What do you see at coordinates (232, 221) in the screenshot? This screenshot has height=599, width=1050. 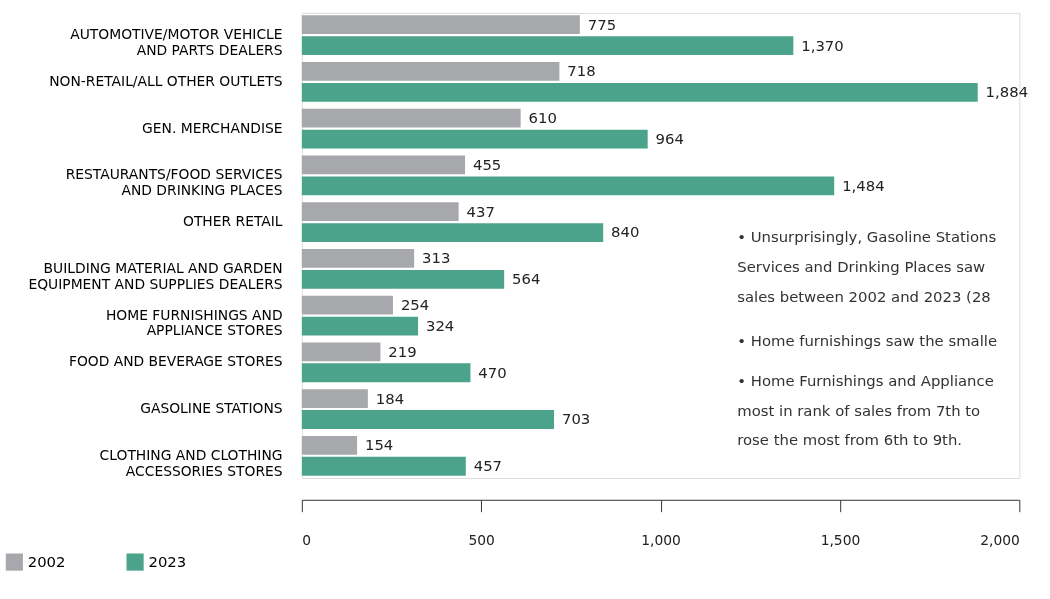 I see `y-tick-label: OTHER RETAIL` at bounding box center [232, 221].